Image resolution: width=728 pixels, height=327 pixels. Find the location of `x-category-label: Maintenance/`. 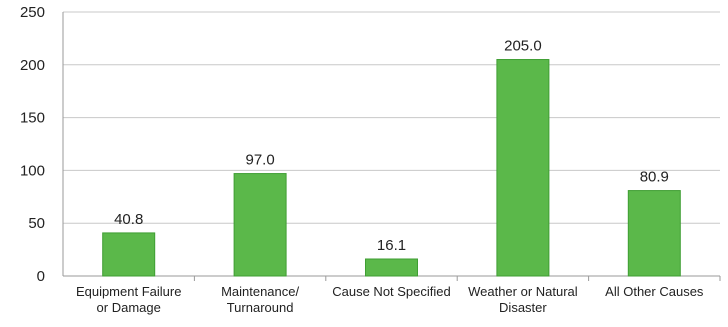

x-category-label: Maintenance/ is located at coordinates (260, 291).